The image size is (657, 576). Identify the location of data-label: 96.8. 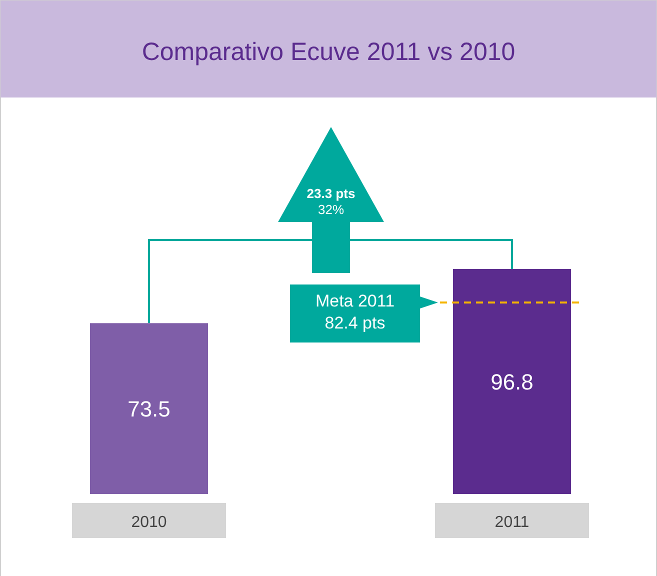
(512, 382).